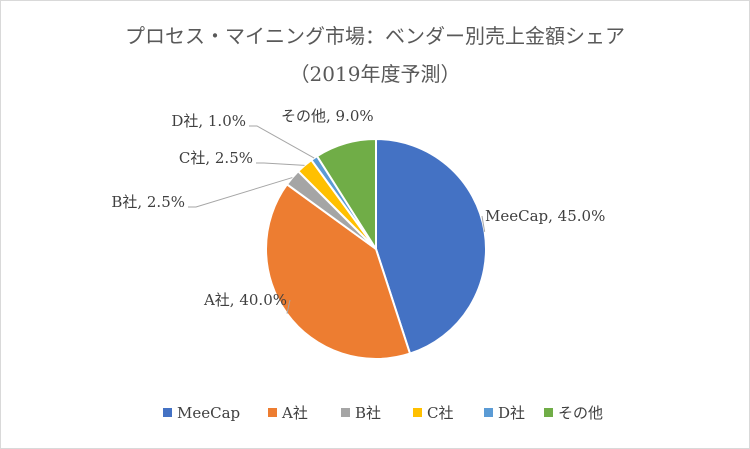 The height and width of the screenshot is (449, 750). I want to click on data-label-5: D社, 1.0%, so click(208, 121).